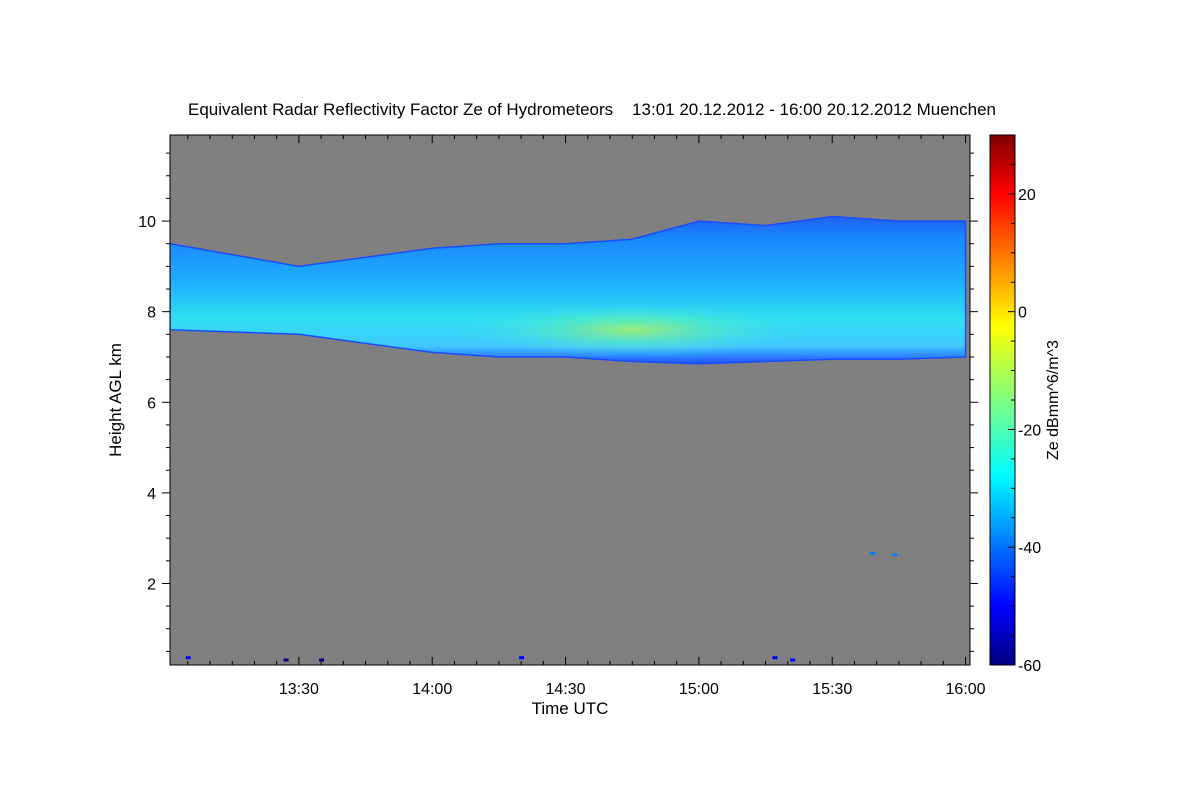  Describe the element at coordinates (832, 689) in the screenshot. I see `x-tick-label: 15:30` at that location.